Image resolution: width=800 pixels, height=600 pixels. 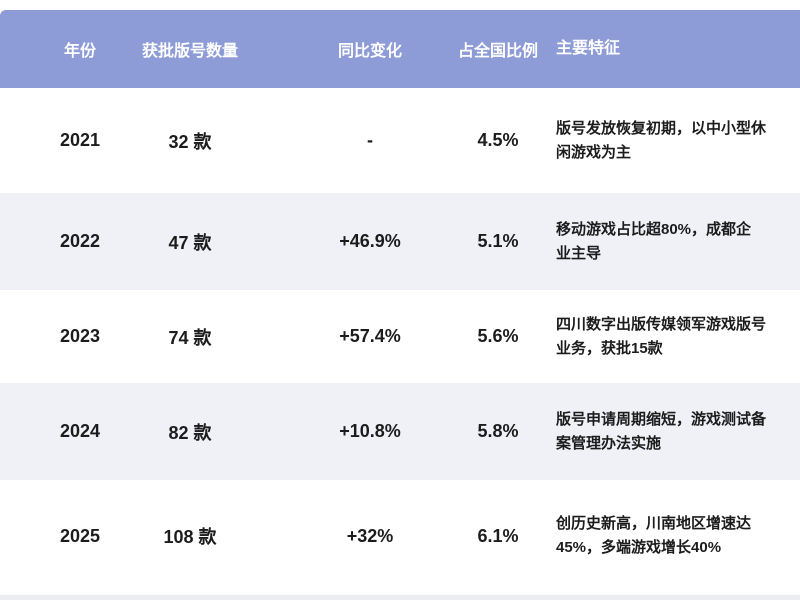 What do you see at coordinates (370, 336) in the screenshot?
I see `change-cell: +57.4%` at bounding box center [370, 336].